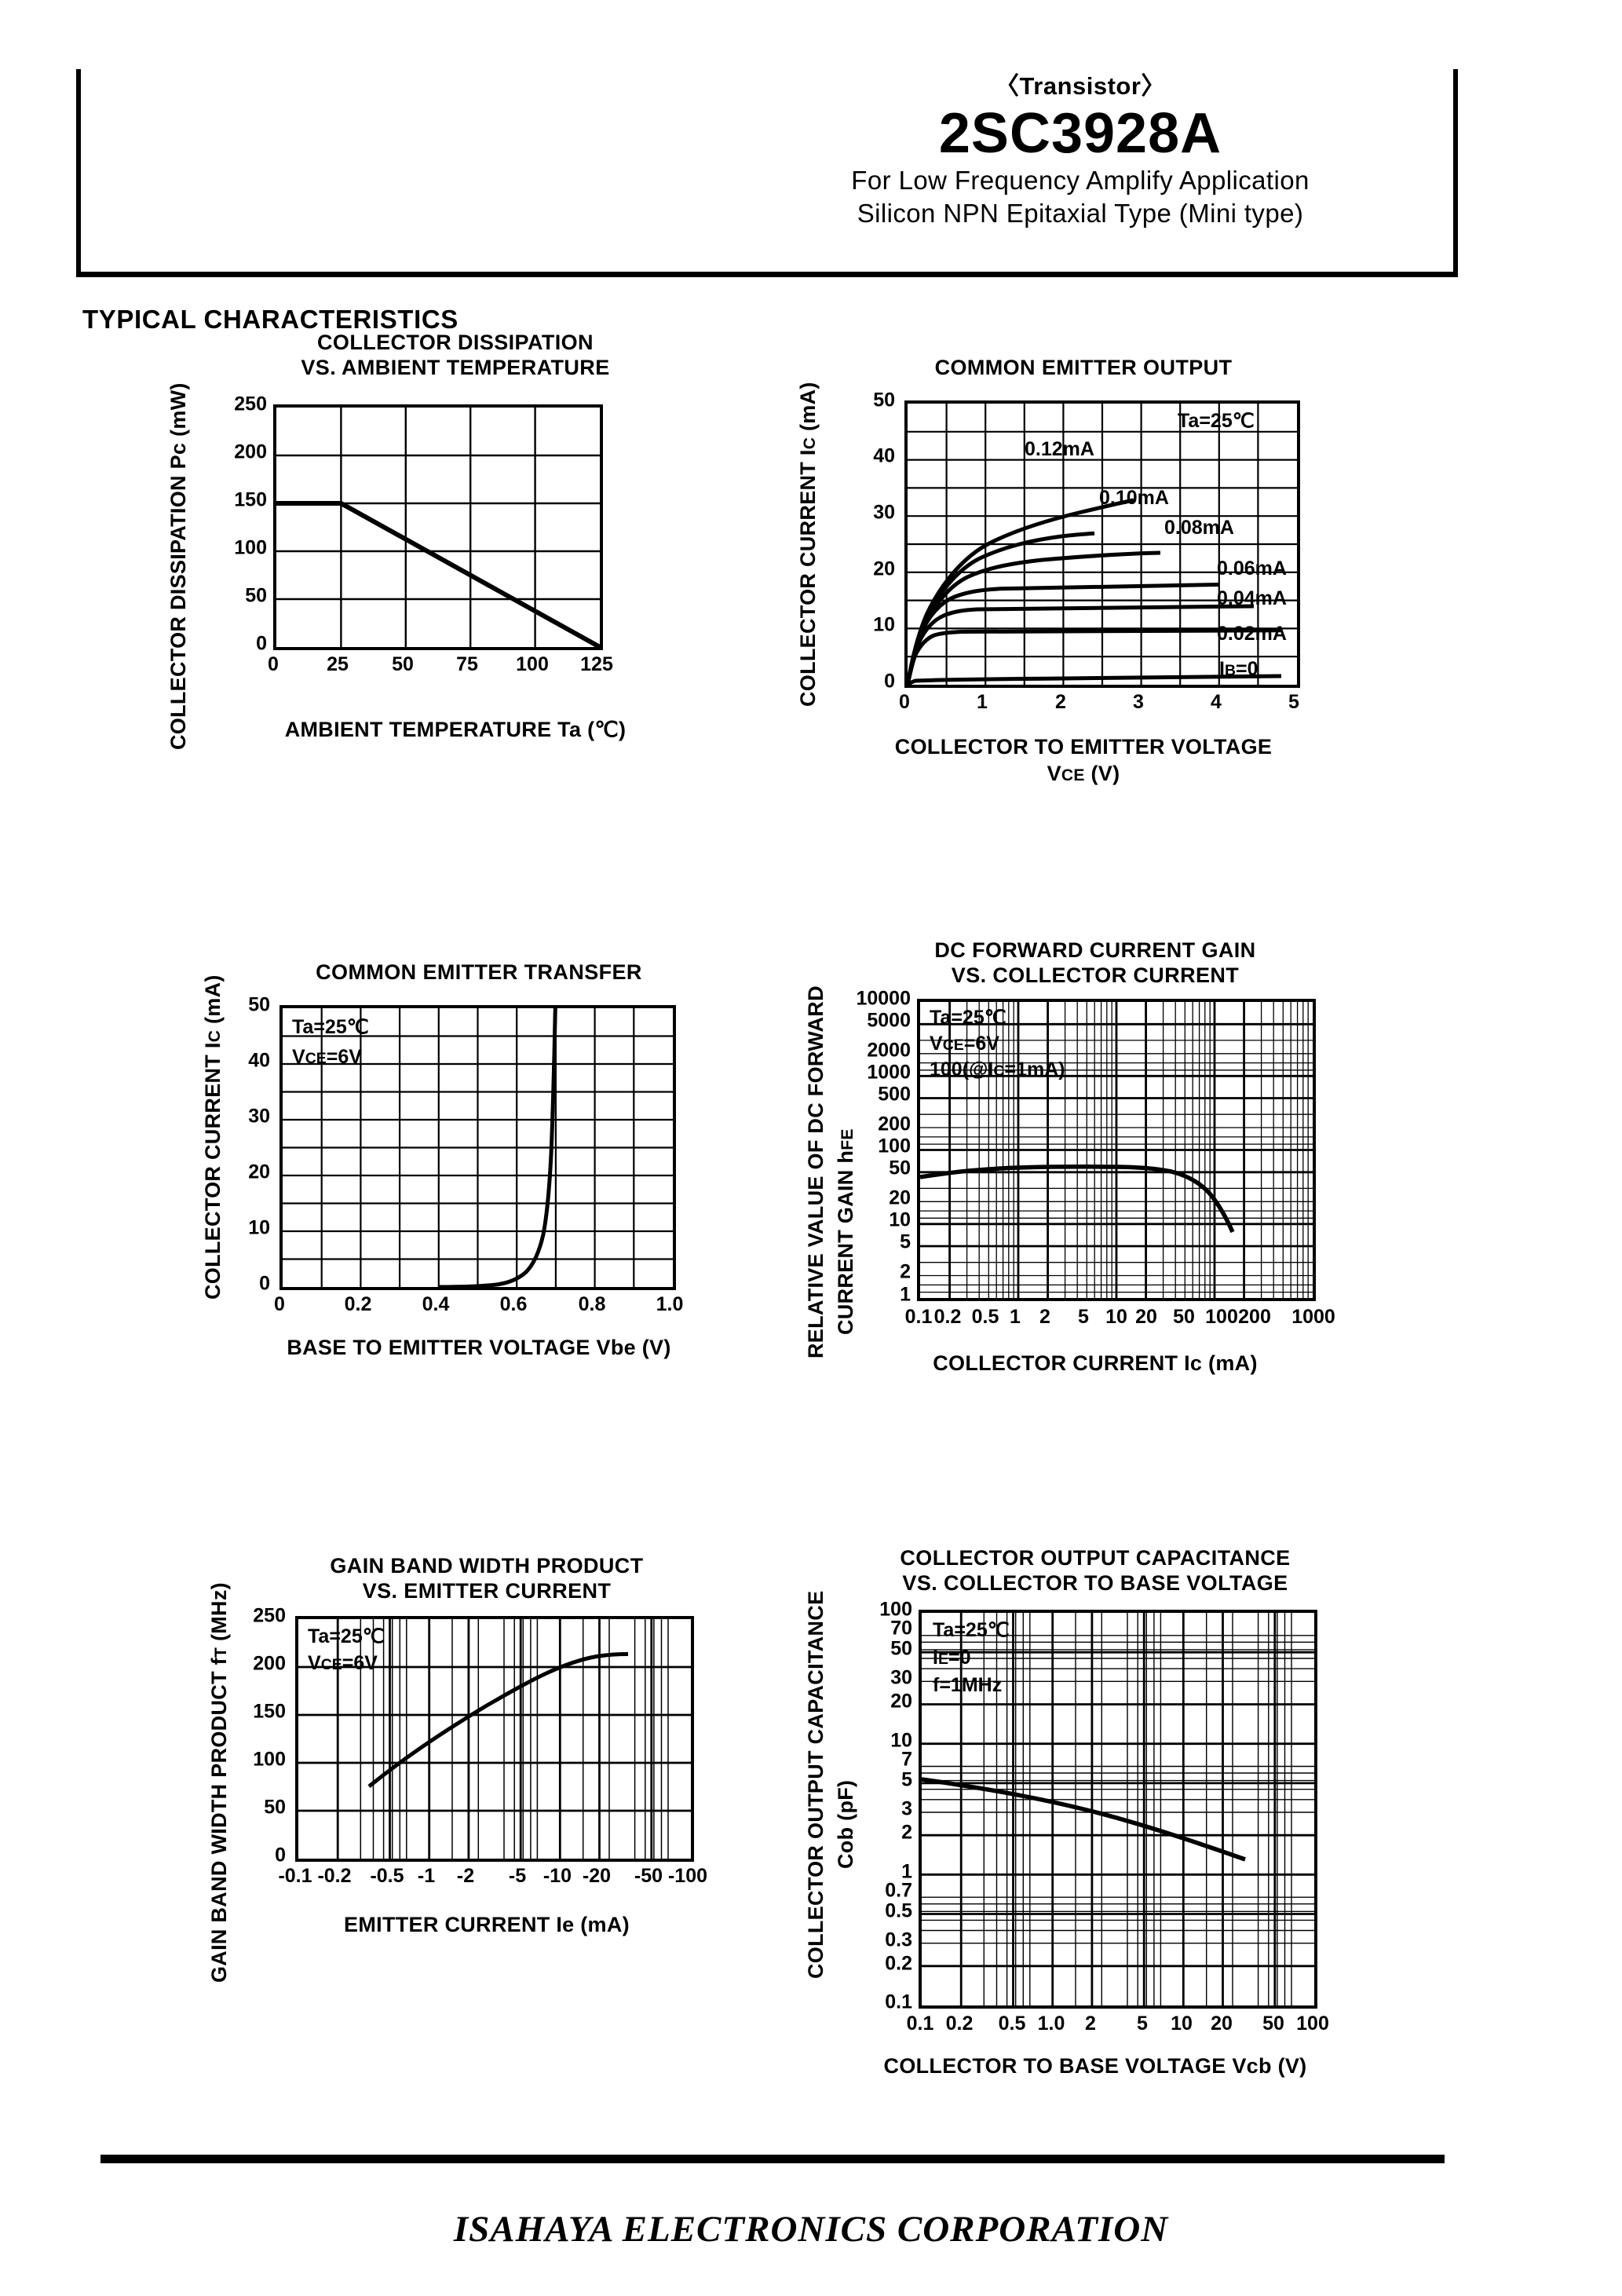 The width and height of the screenshot is (1622, 2296). I want to click on minor-grid-lines, so click(1118, 1809).